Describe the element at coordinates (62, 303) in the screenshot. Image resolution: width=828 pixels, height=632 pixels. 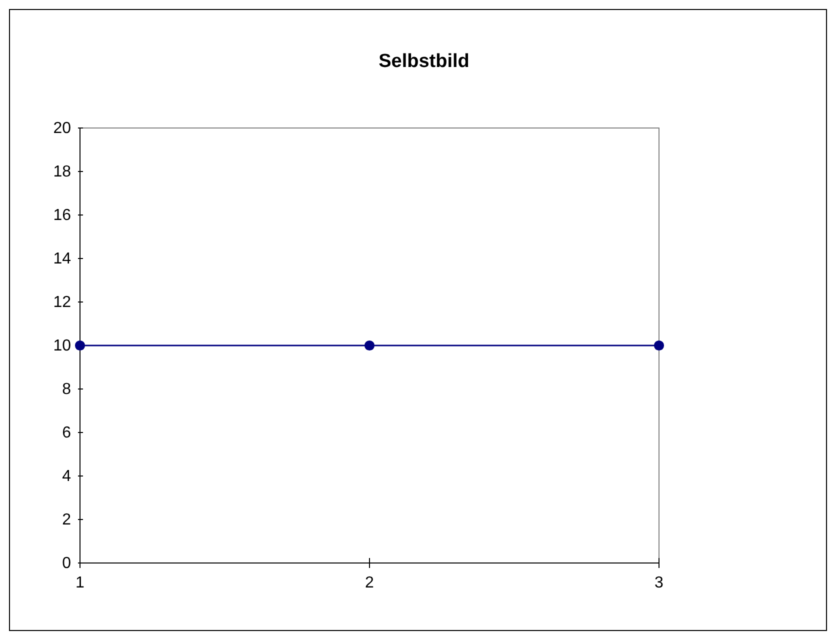
I see `y-tick-label: 12` at that location.